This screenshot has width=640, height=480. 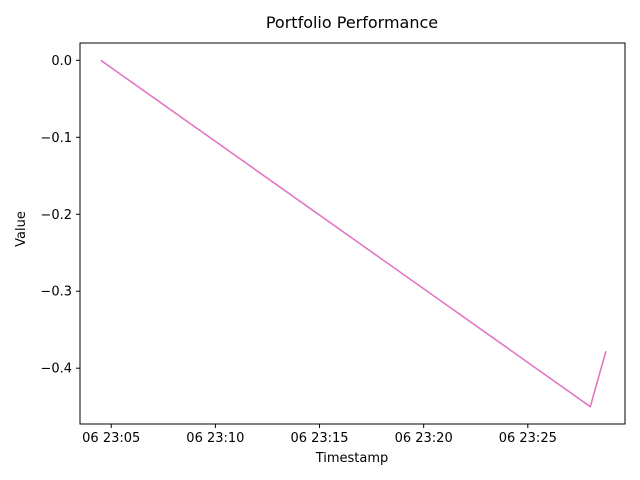 I want to click on y-axis-label: Value, so click(x=21, y=229).